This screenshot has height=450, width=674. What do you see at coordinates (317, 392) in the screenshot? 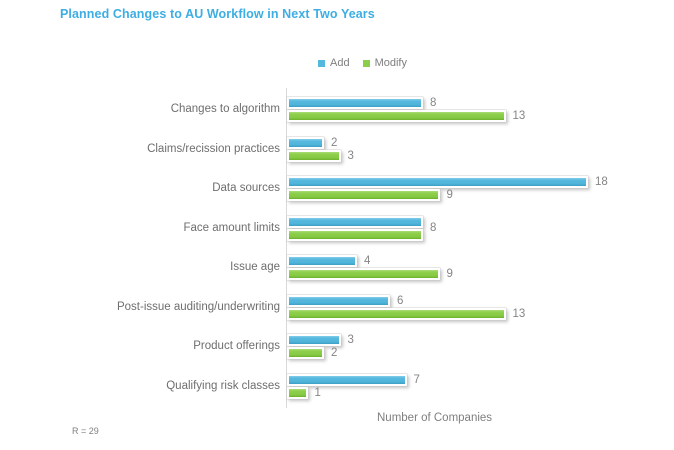
I see `value-label-modify-7: 1` at bounding box center [317, 392].